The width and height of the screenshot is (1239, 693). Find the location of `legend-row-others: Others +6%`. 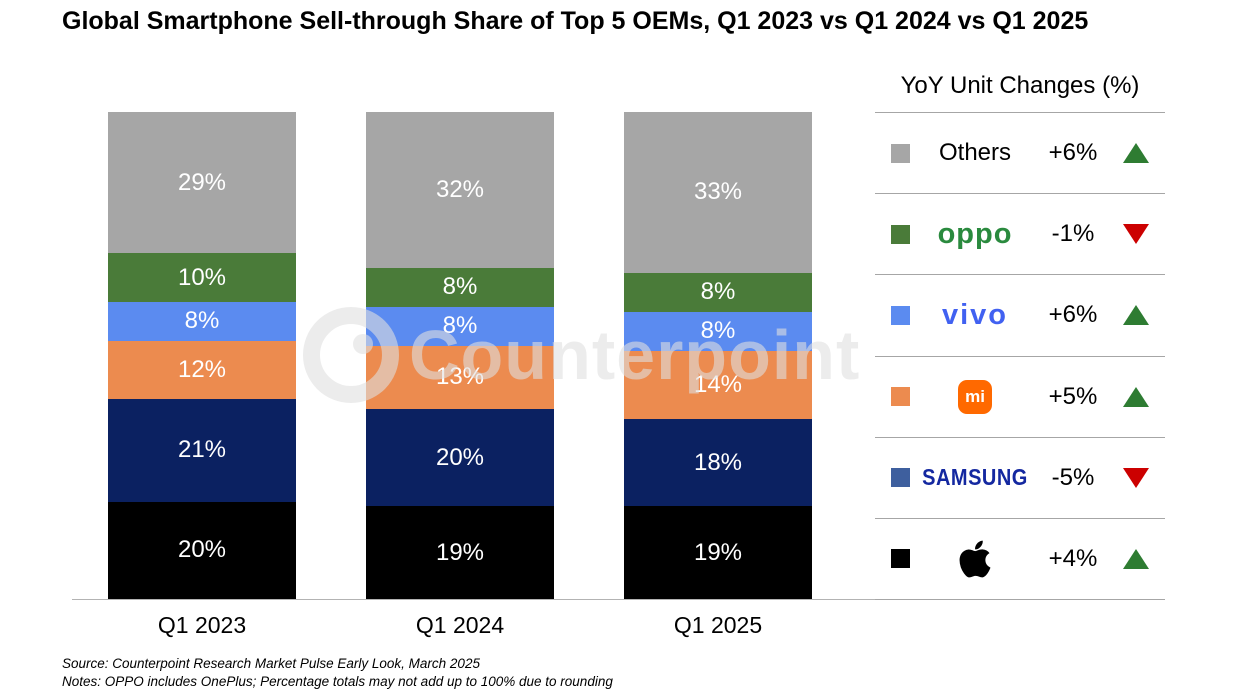

legend-row-others: Others +6% is located at coordinates (1020, 154).